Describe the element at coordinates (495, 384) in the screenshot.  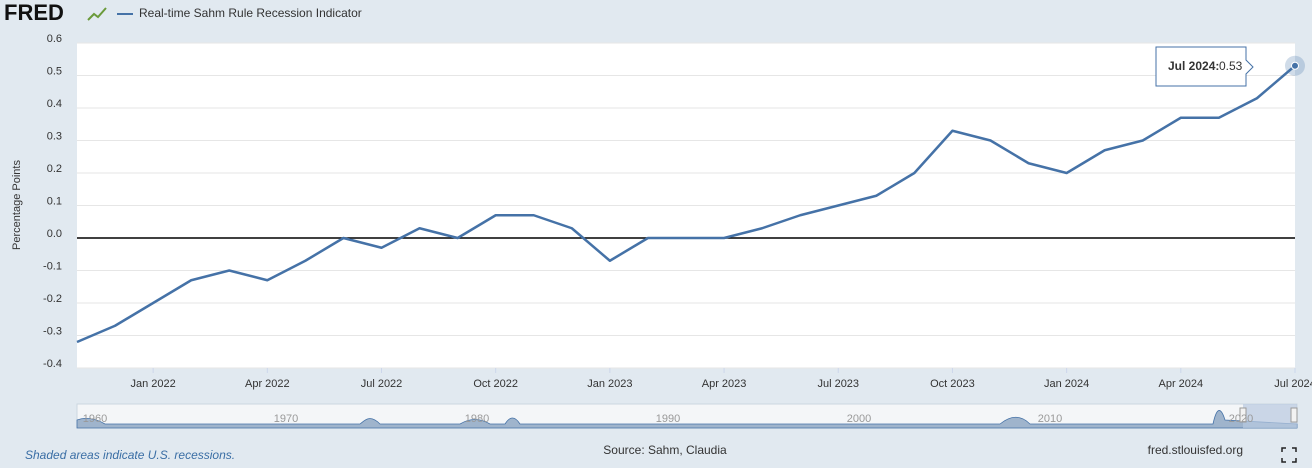
I see `x-tick-label: Oct 2022` at that location.